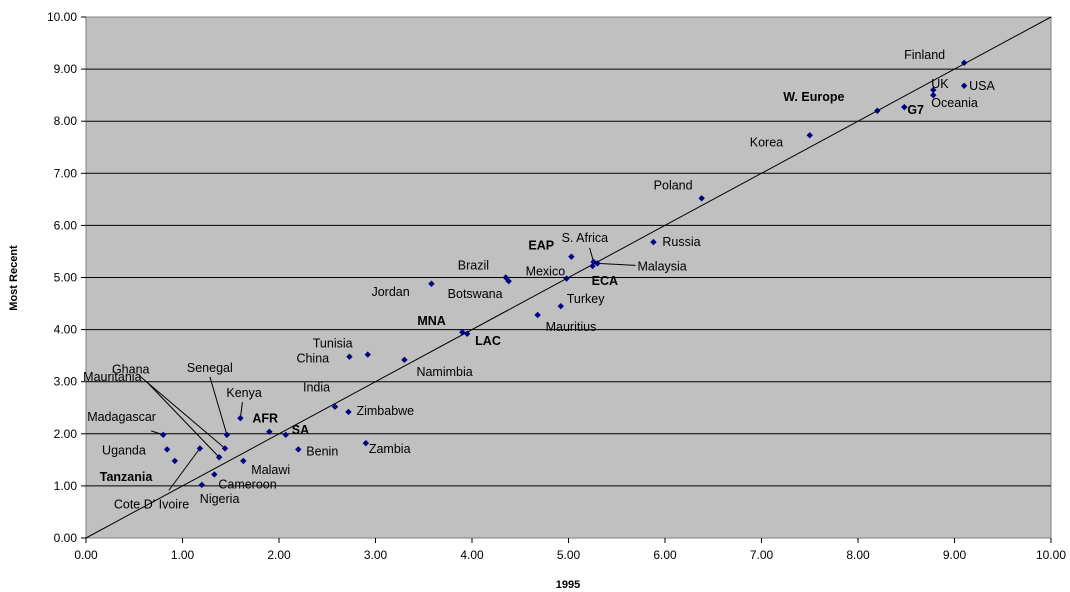  Describe the element at coordinates (124, 450) in the screenshot. I see `point-label: Uganda` at that location.